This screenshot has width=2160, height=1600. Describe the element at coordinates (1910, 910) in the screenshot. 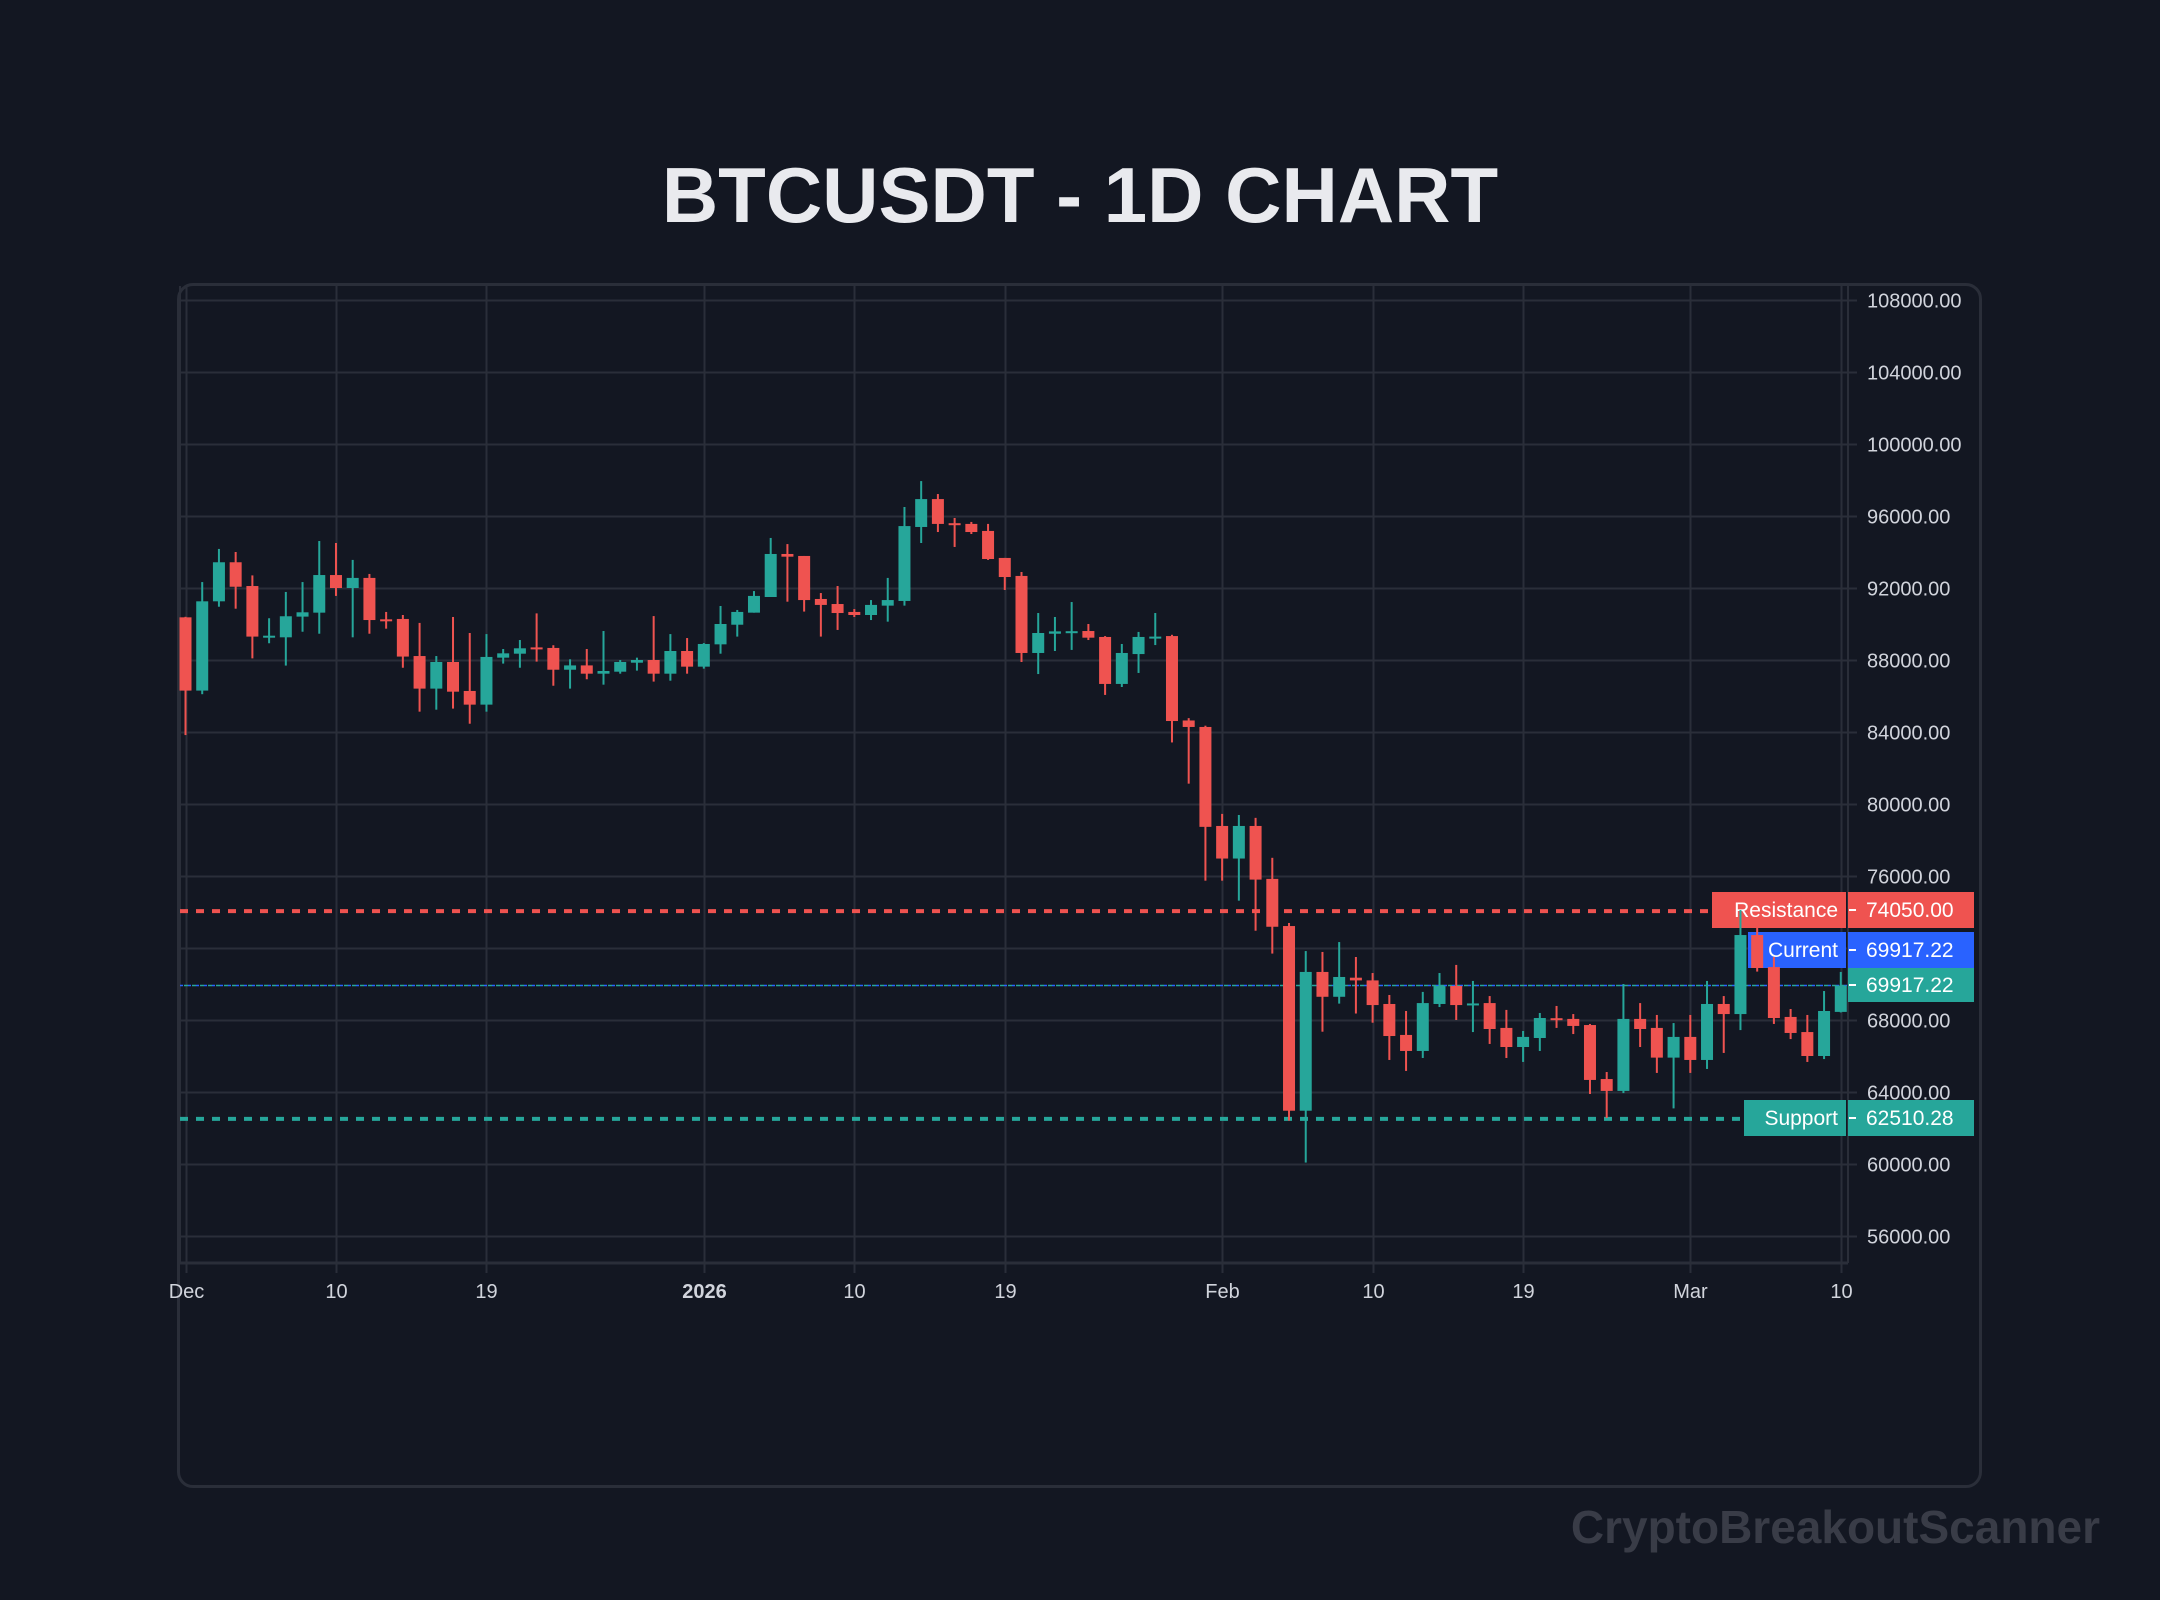

I see `svg-text: 74050.00` at that location.